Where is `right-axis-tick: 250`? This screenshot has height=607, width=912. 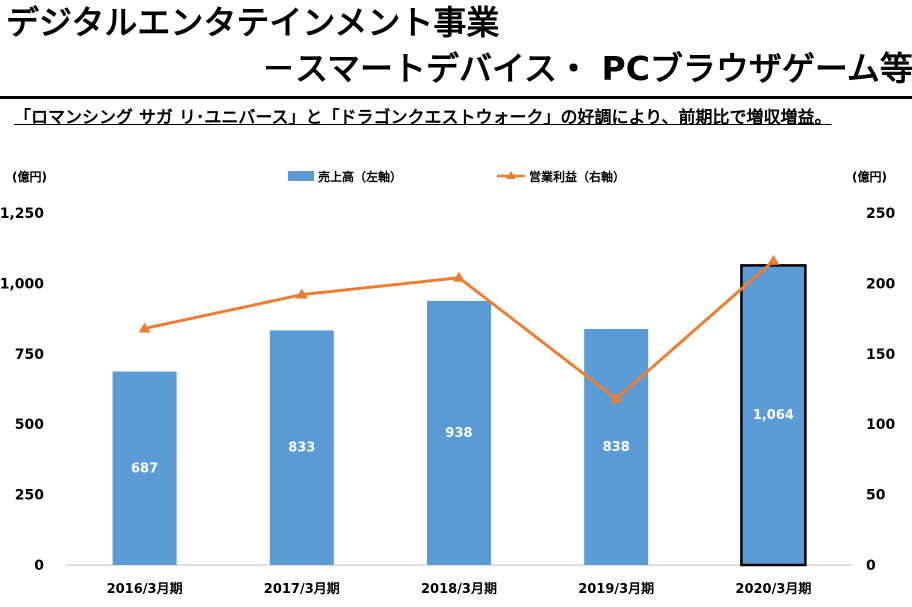 right-axis-tick: 250 is located at coordinates (880, 214).